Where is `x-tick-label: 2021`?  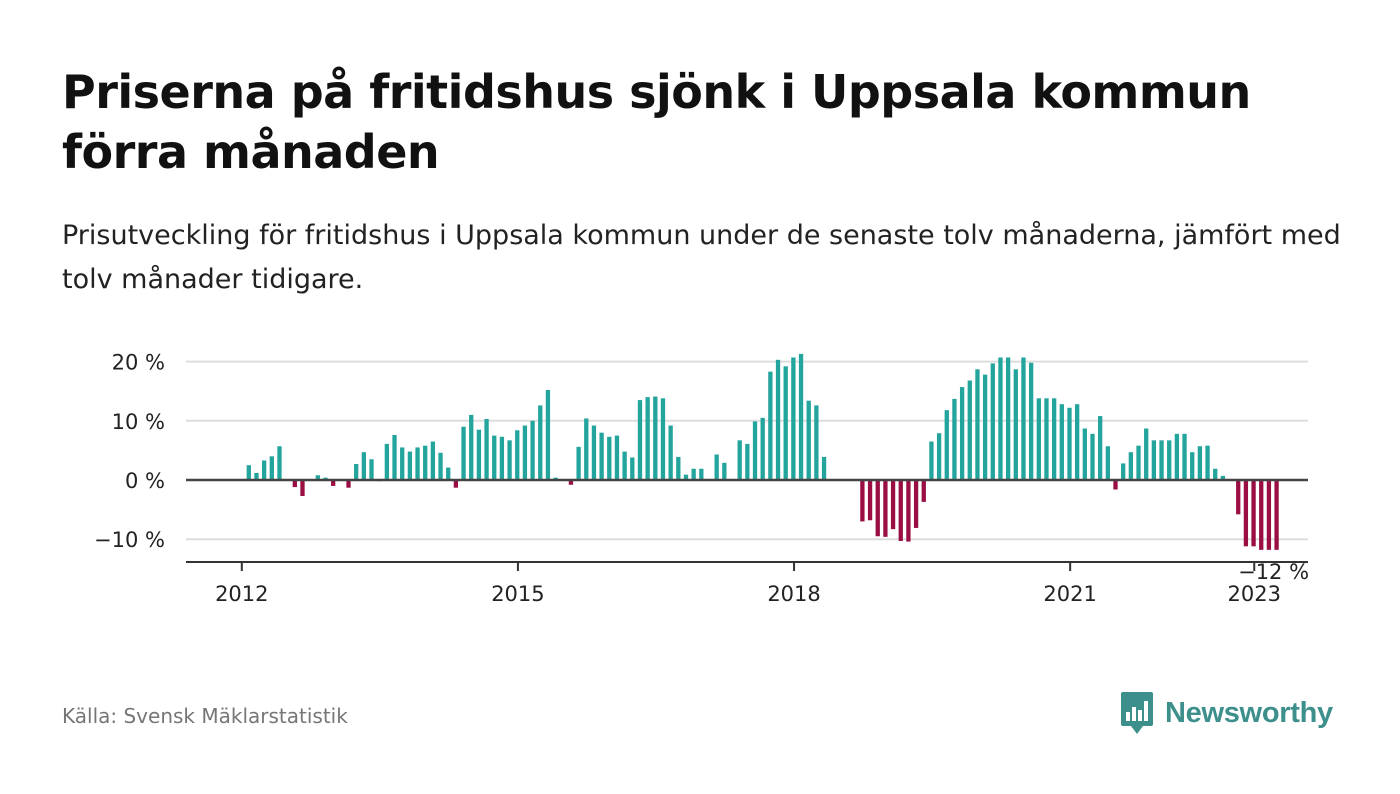 x-tick-label: 2021 is located at coordinates (1069, 594).